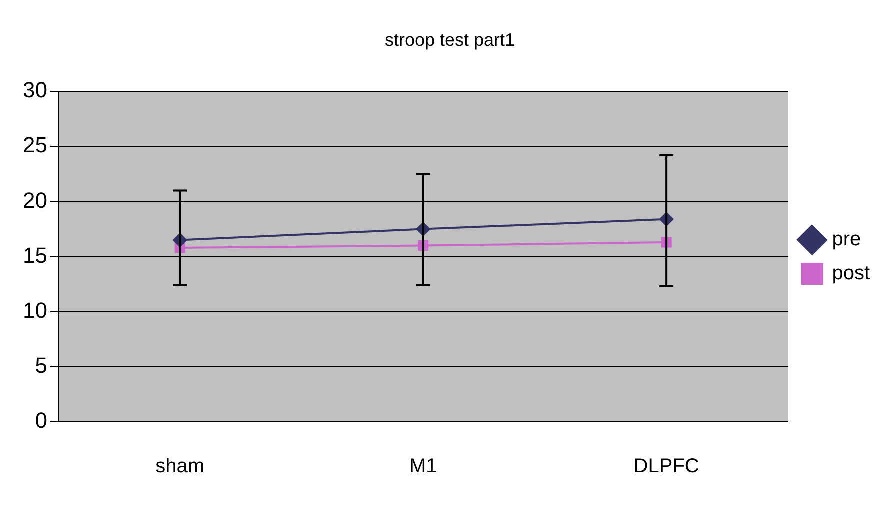 This screenshot has width=890, height=514. I want to click on y-tick-label: 5, so click(41, 365).